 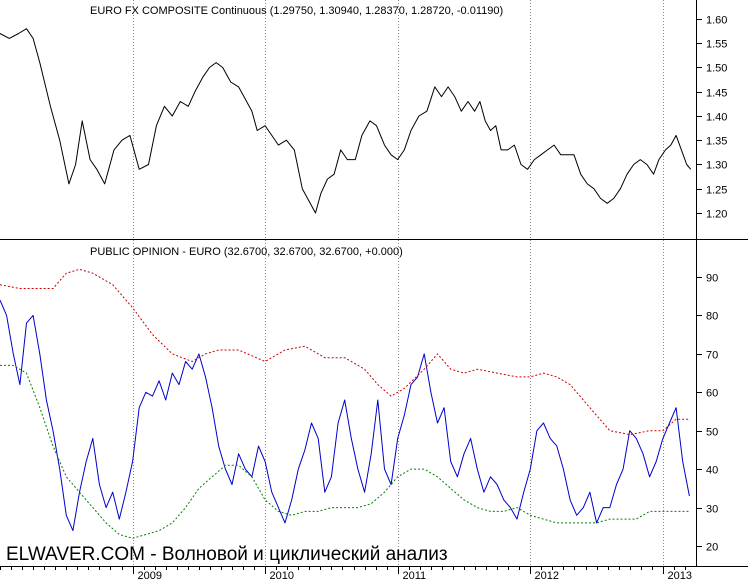 I want to click on y-tick-label: 50, so click(x=712, y=433).